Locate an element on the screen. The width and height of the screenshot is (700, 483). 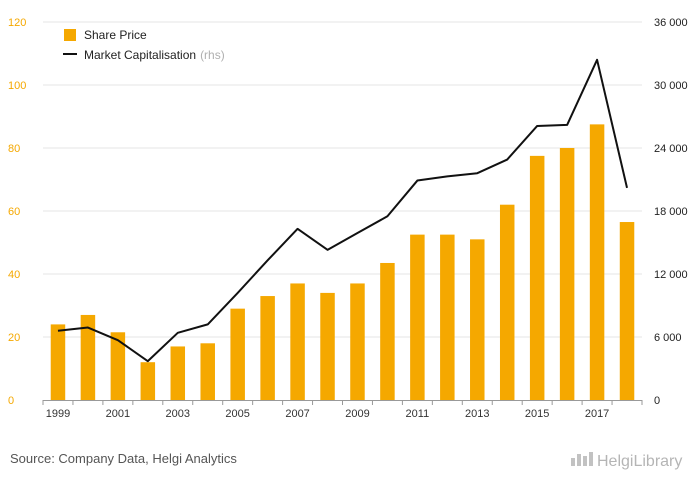
legend: Share Price Market Capitalisation (rhs) is located at coordinates (144, 45).